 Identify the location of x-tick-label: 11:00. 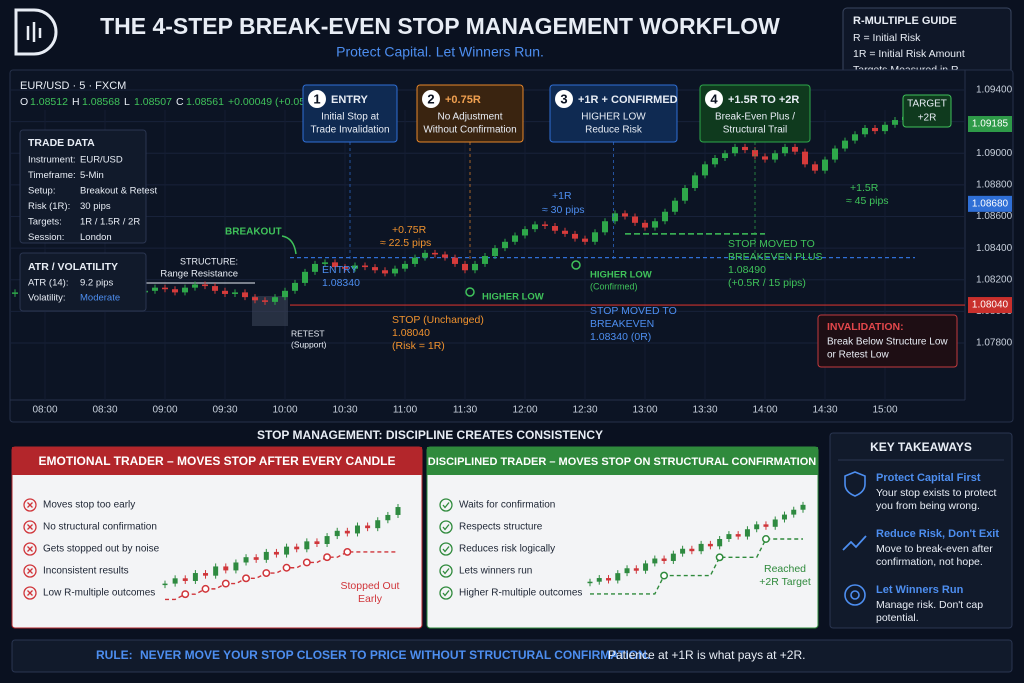
(405, 410).